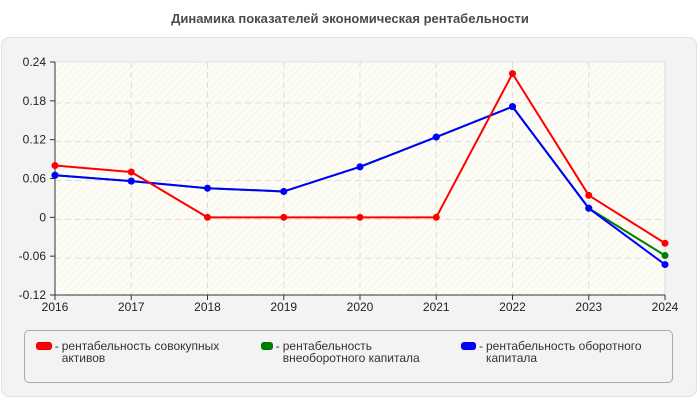 This screenshot has width=700, height=400. I want to click on x-tick-label: 2017, so click(131, 307).